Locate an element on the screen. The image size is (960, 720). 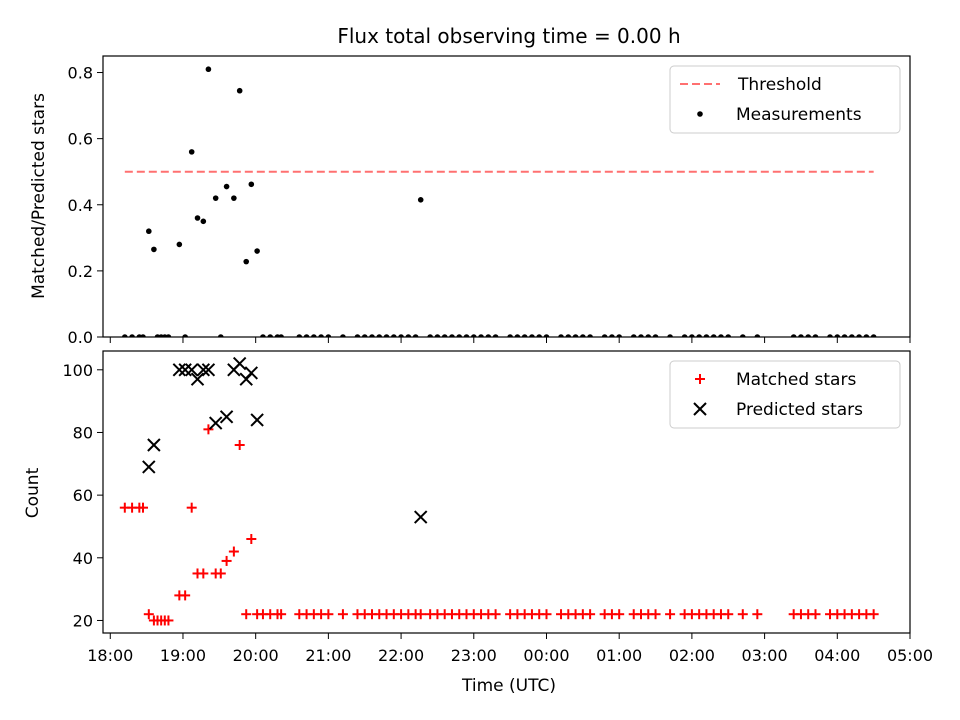
y-tick-label: 100 is located at coordinates (77, 370).